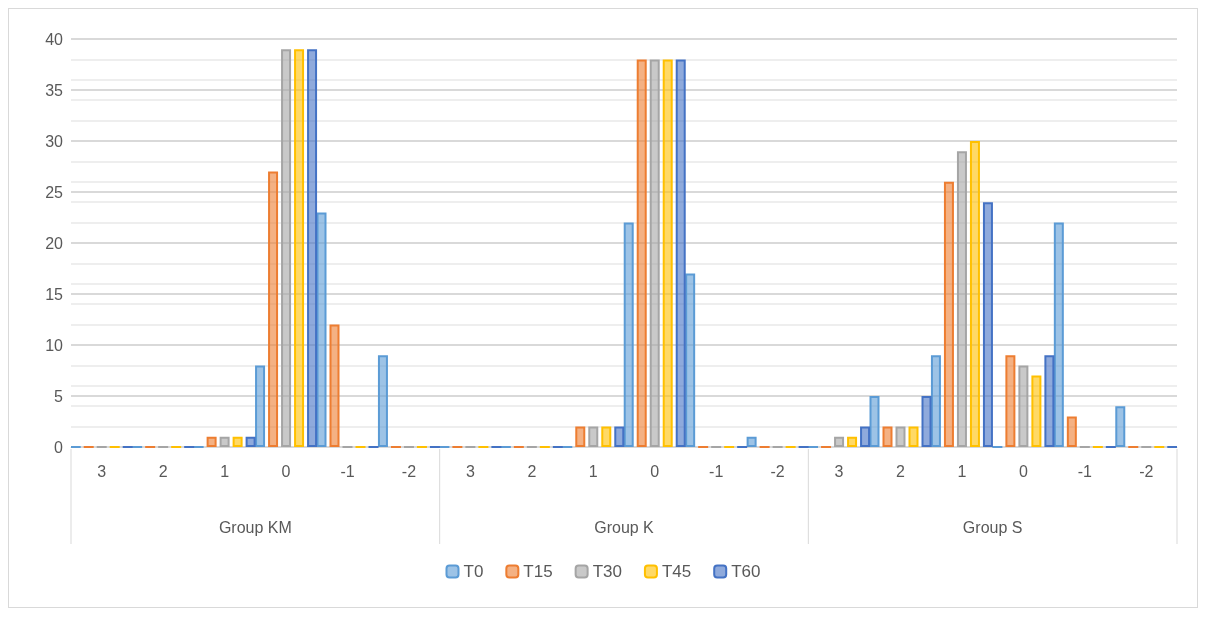 The image size is (1208, 617). Describe the element at coordinates (538, 571) in the screenshot. I see `legend-label: T15` at that location.